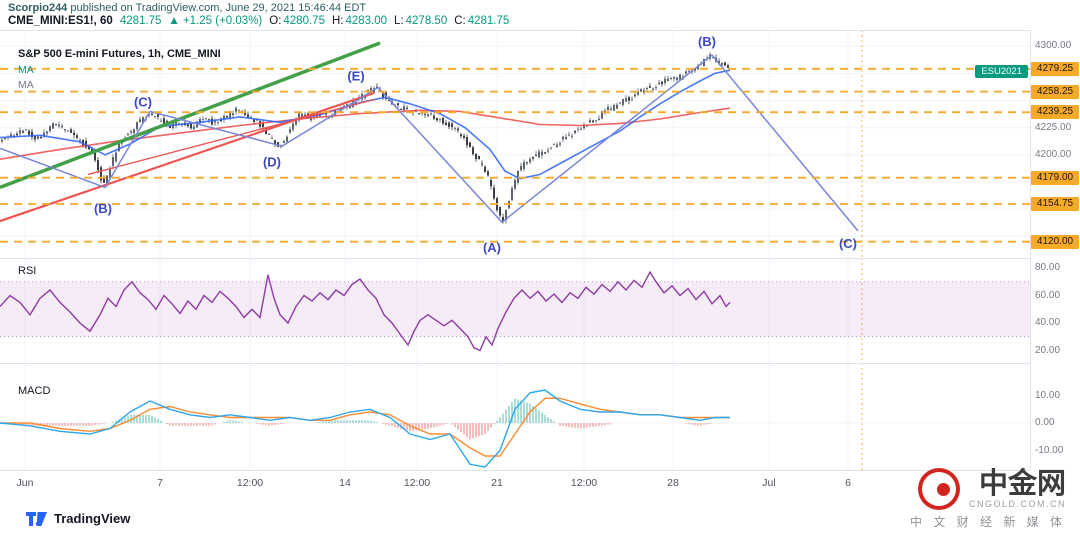 The width and height of the screenshot is (1080, 542). What do you see at coordinates (304, 21) in the screenshot?
I see `open-value: 4280.75` at bounding box center [304, 21].